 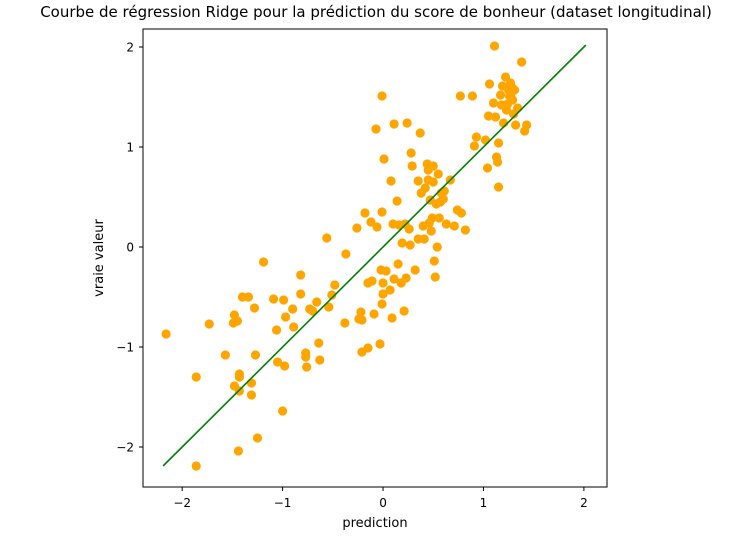 What do you see at coordinates (484, 503) in the screenshot?
I see `x-tick-label: 1` at bounding box center [484, 503].